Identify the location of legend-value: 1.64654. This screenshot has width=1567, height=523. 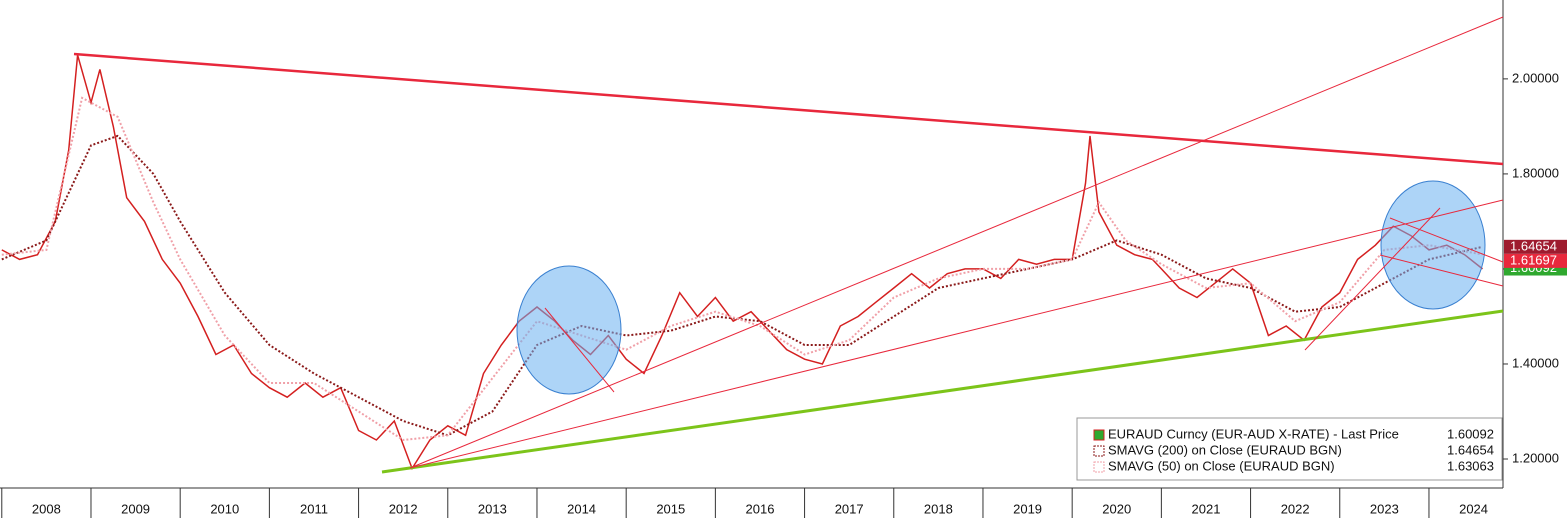
(1470, 449).